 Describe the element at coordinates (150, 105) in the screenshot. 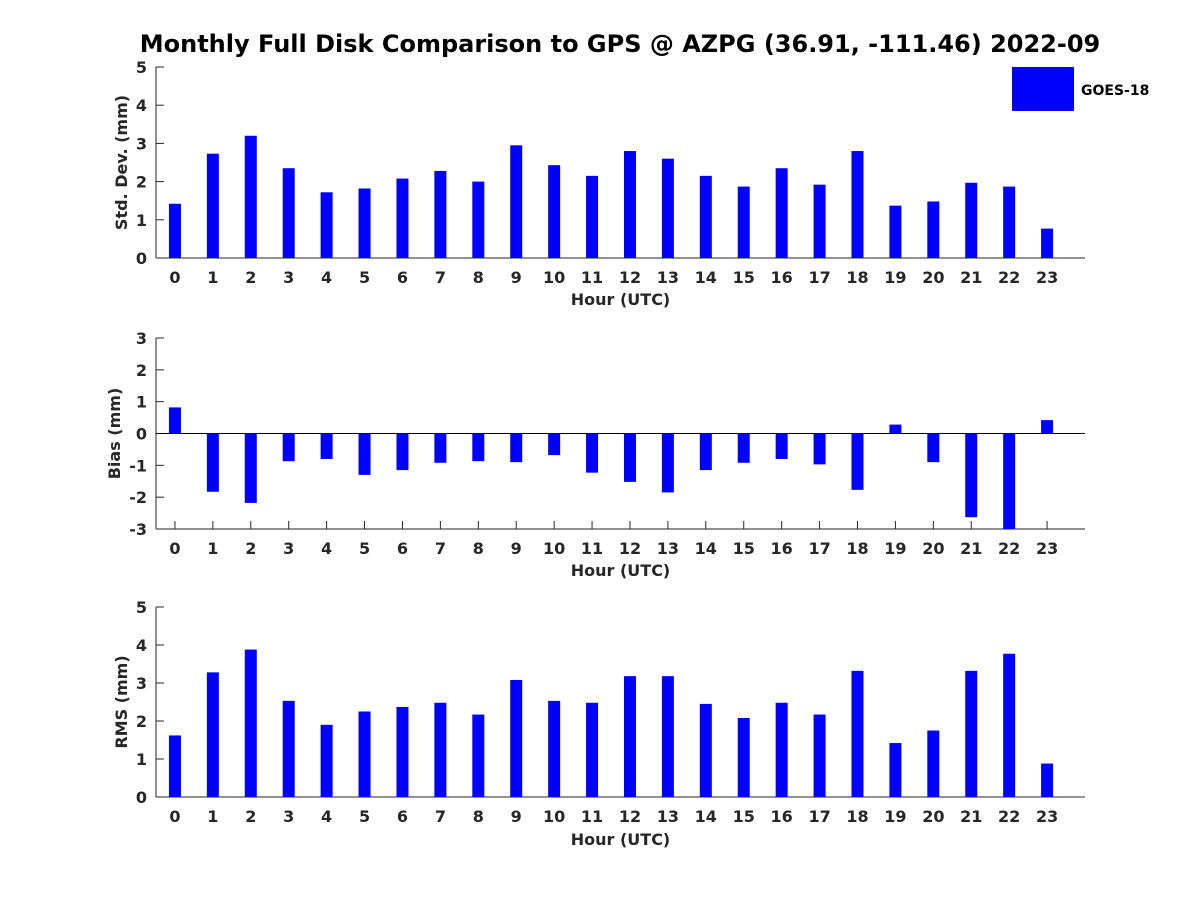

I see `y-tick: 4` at that location.